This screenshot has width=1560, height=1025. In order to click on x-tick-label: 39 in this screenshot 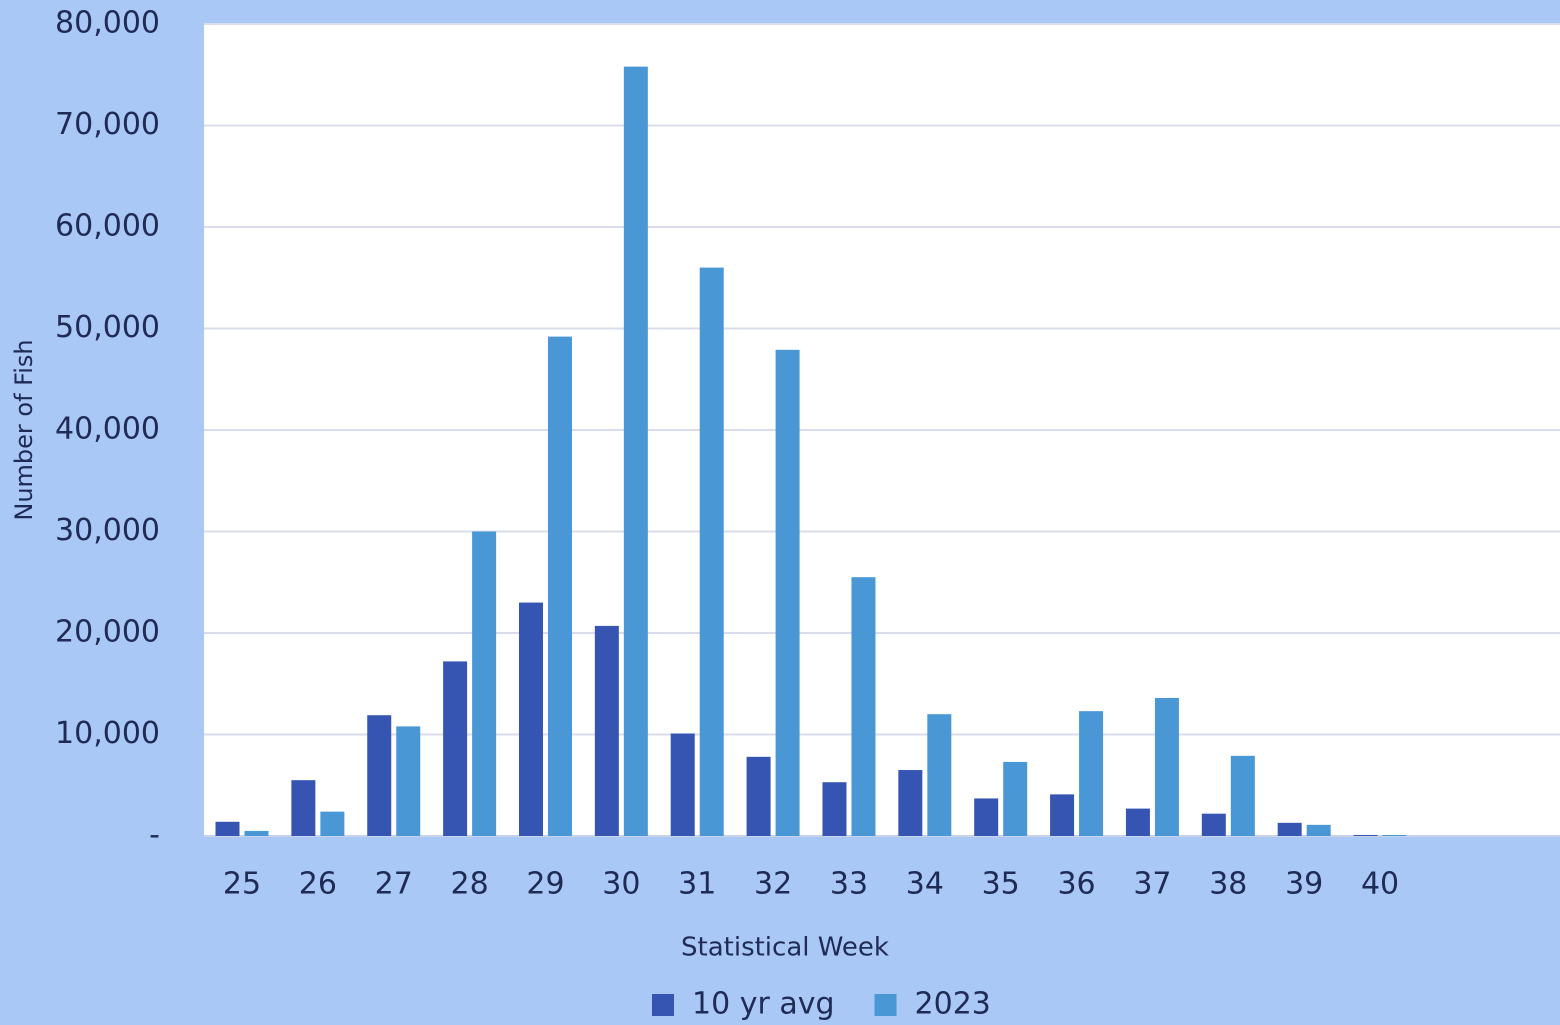, I will do `click(1304, 884)`.